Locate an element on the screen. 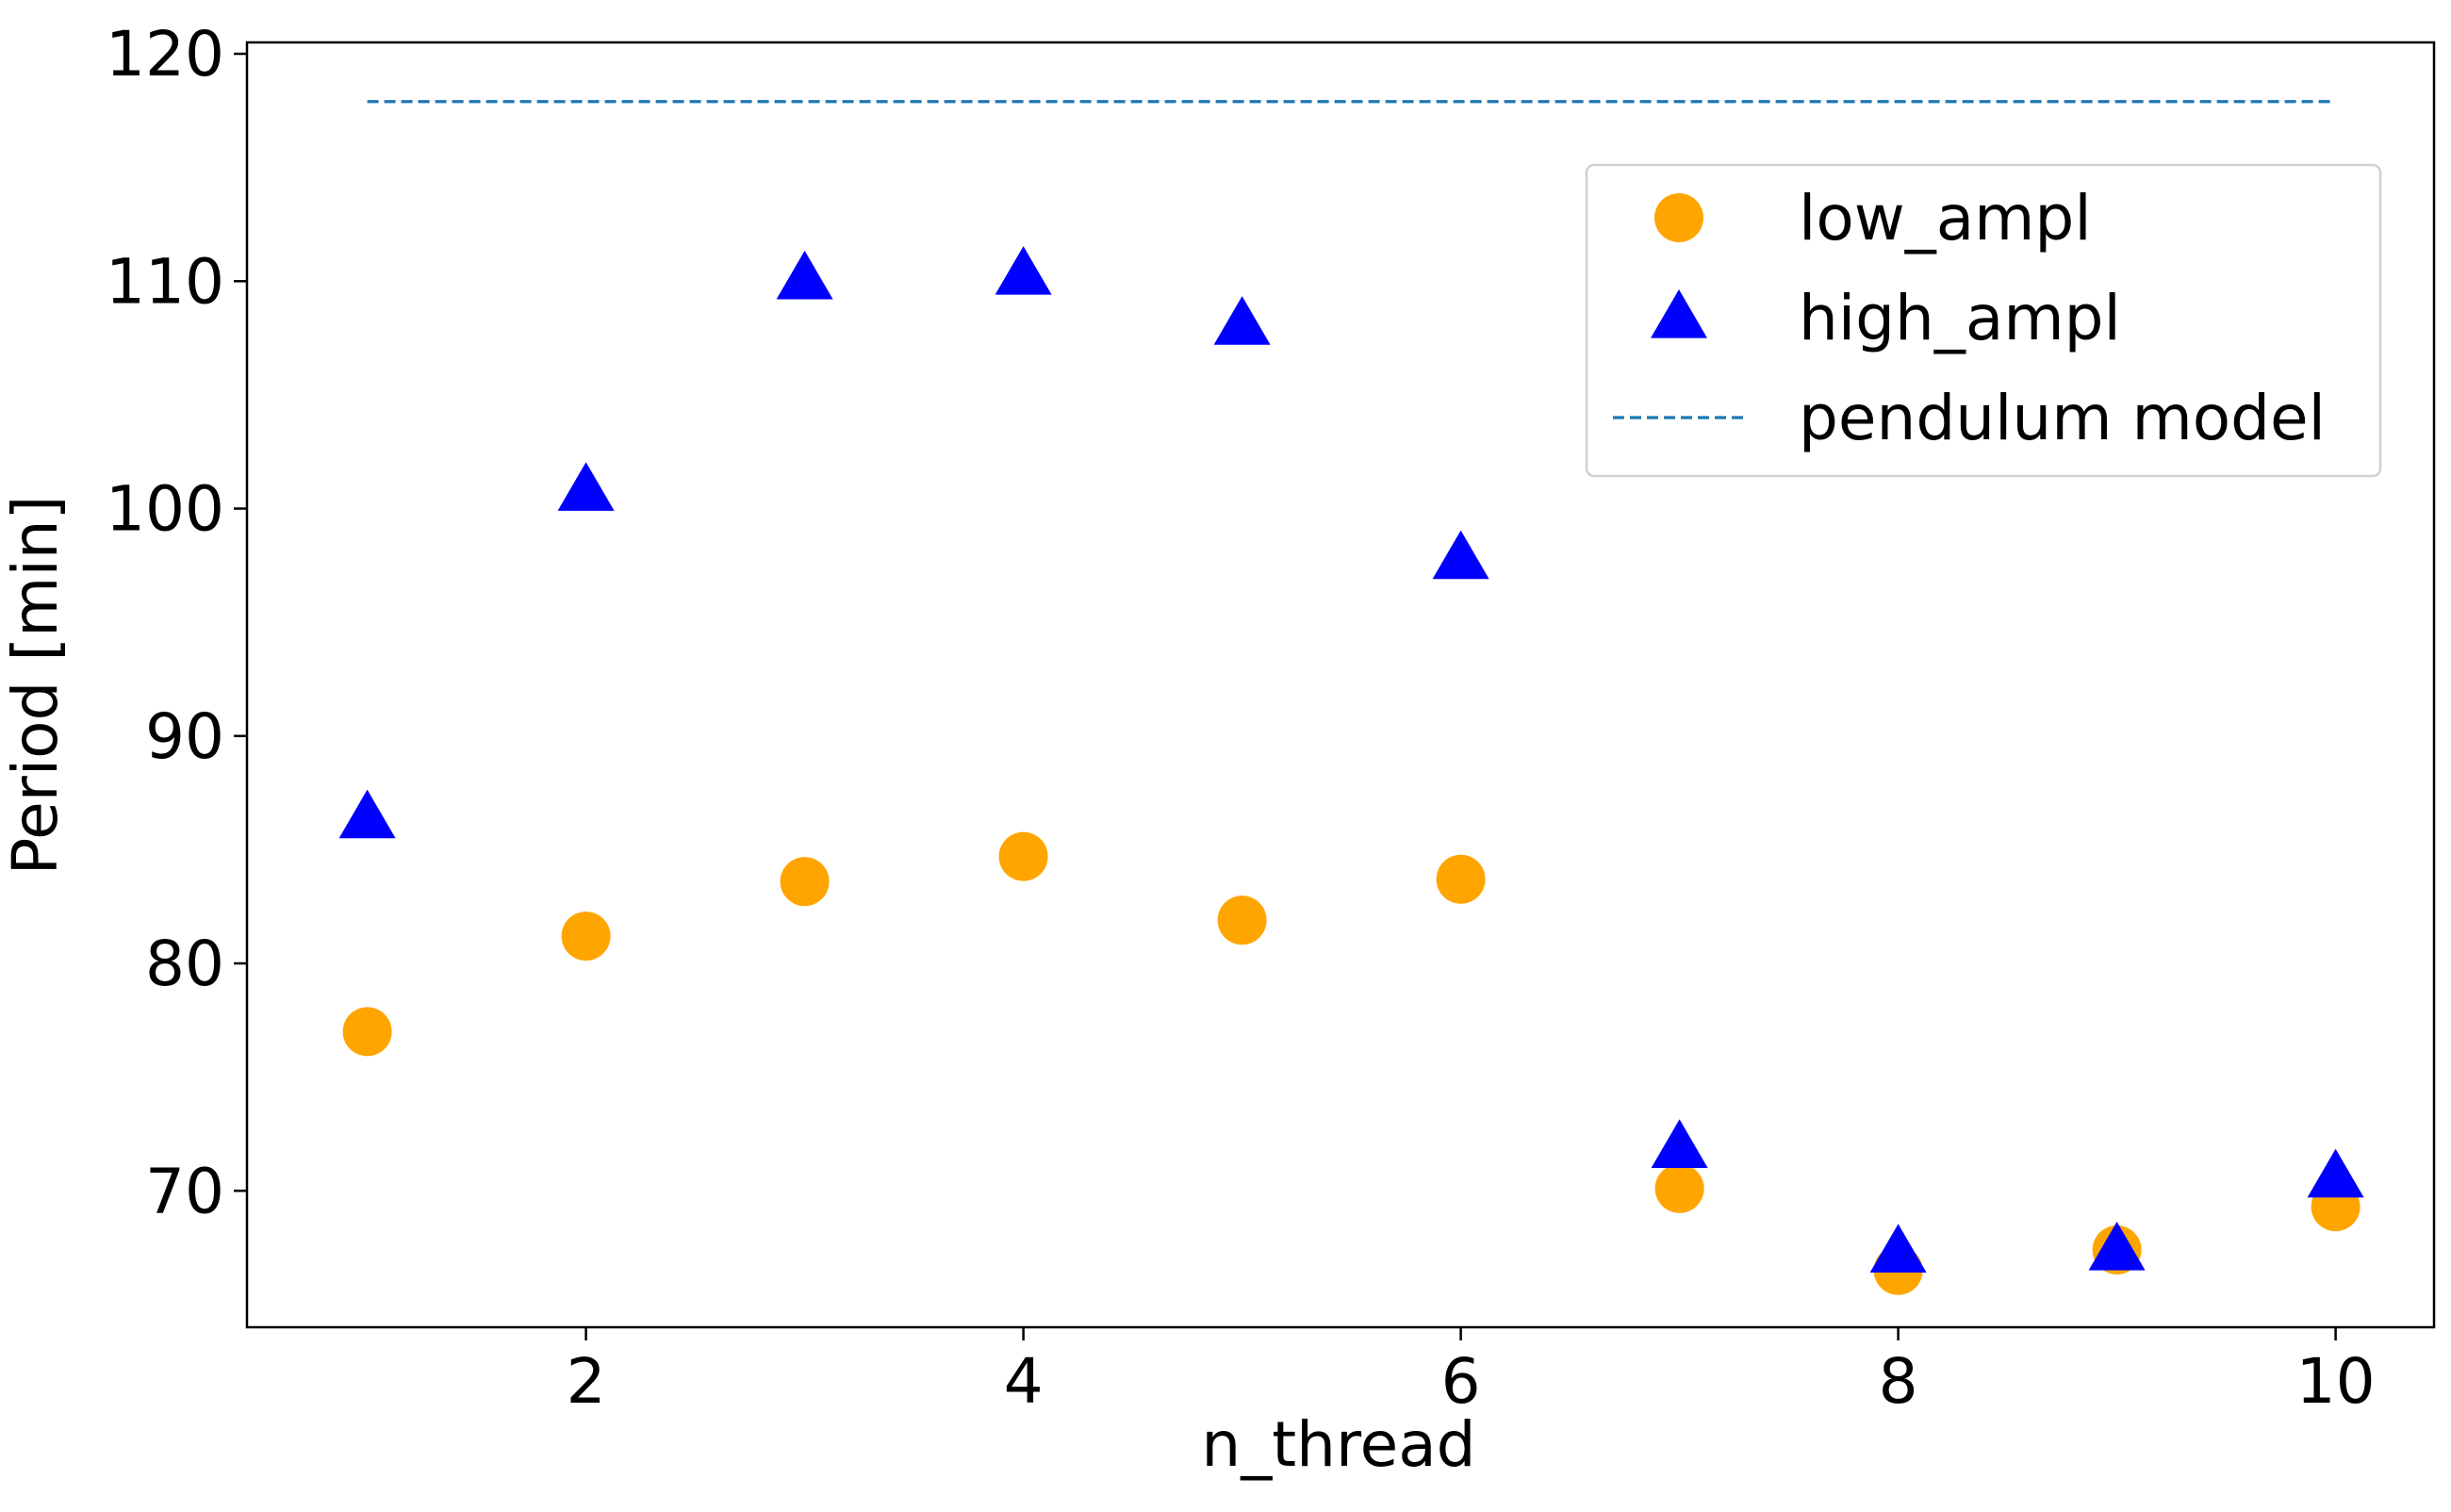 This screenshot has width=2451, height=1512. x-tick-label: 4 is located at coordinates (1024, 1381).